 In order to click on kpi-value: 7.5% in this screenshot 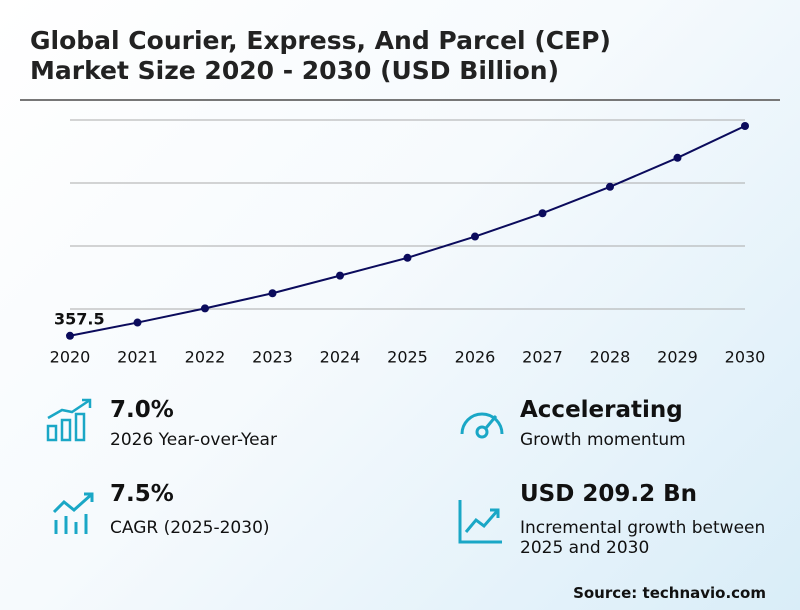, I will do `click(142, 494)`.